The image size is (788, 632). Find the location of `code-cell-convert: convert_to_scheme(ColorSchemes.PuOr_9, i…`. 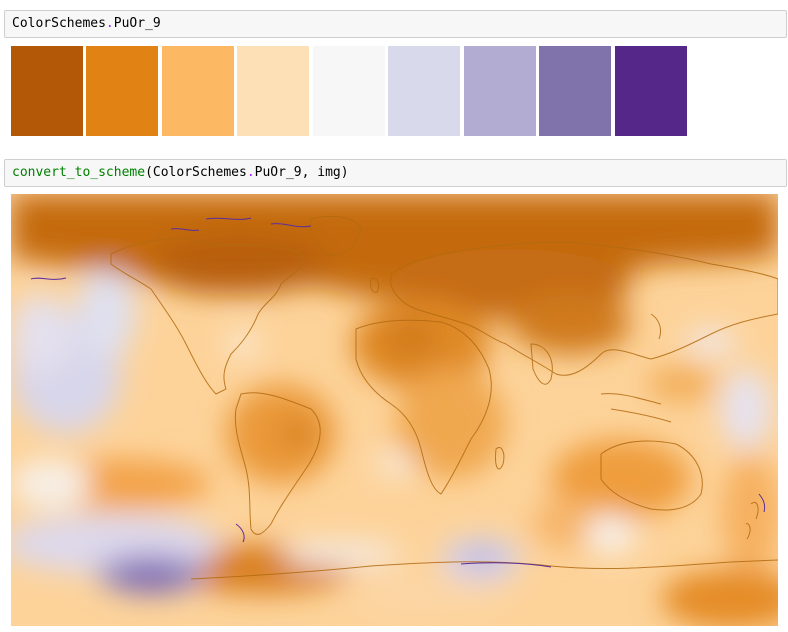

code-cell-convert: convert_to_scheme(ColorSchemes.PuOr_9, i… is located at coordinates (395, 173).